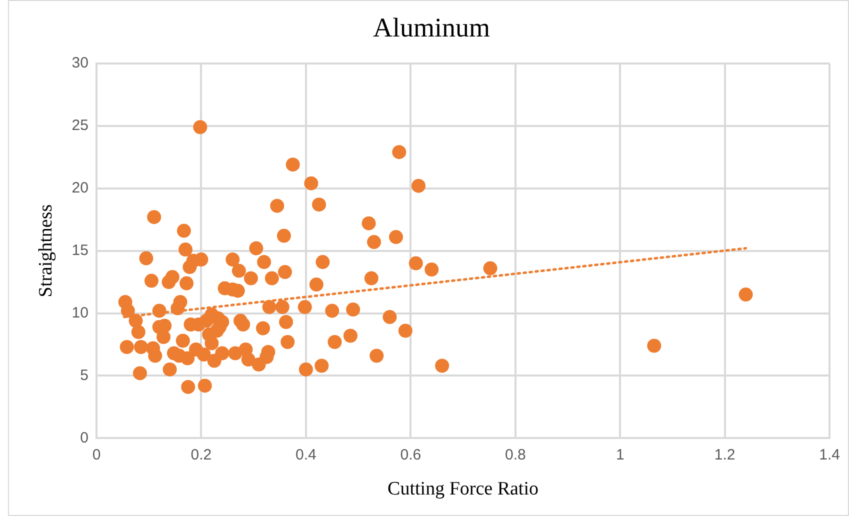 The image size is (849, 516). What do you see at coordinates (306, 455) in the screenshot?
I see `x-tick-label: 0.4` at bounding box center [306, 455].